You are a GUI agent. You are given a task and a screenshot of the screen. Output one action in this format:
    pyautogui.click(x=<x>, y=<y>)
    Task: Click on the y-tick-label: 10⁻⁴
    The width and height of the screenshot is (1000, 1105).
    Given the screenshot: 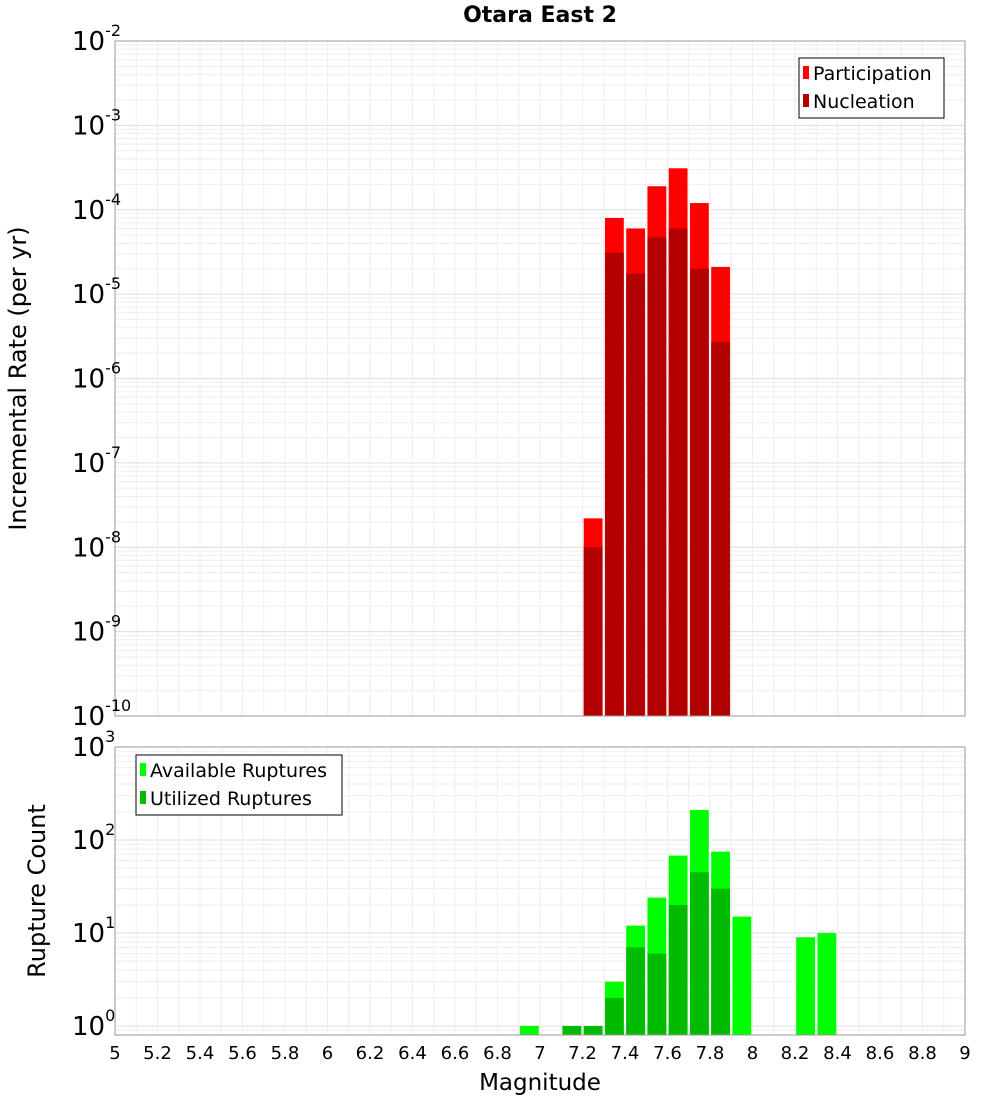 What is the action you would take?
    pyautogui.click(x=96, y=208)
    